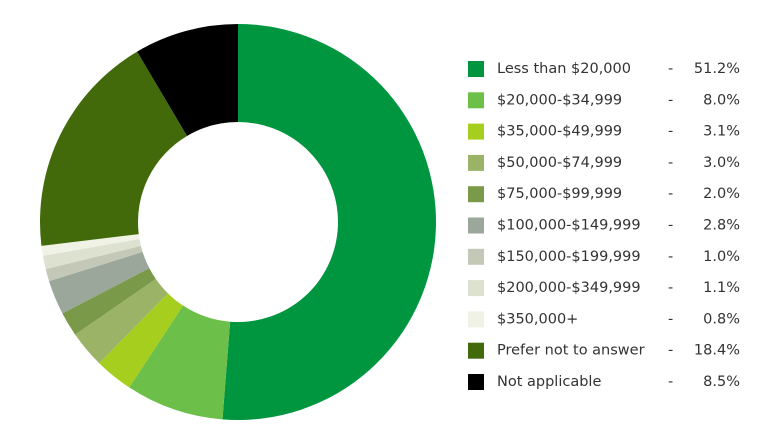  Describe the element at coordinates (537, 319) in the screenshot. I see `legend-label: $350,000+` at that location.